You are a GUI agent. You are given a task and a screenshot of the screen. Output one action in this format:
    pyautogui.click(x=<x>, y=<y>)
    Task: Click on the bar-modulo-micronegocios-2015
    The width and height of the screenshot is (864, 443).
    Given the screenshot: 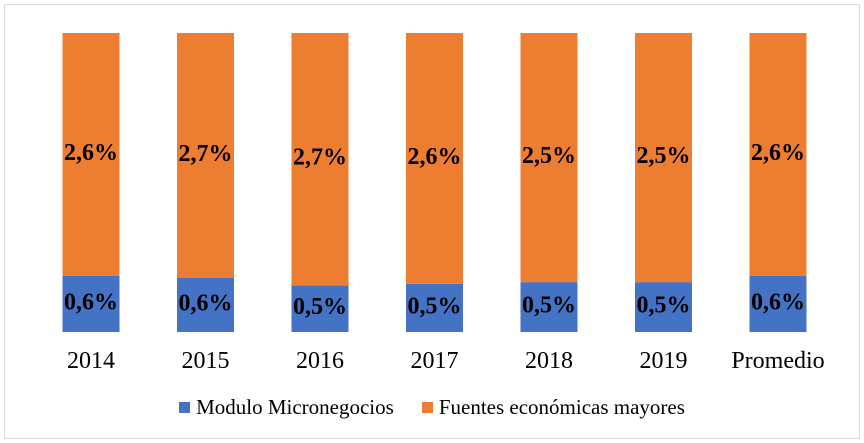 What is the action you would take?
    pyautogui.click(x=205, y=304)
    